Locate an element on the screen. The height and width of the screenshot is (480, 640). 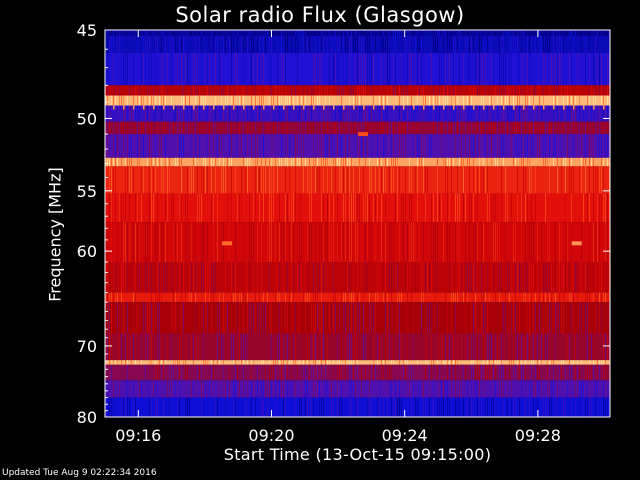
y-tick-label: 45 is located at coordinates (87, 30).